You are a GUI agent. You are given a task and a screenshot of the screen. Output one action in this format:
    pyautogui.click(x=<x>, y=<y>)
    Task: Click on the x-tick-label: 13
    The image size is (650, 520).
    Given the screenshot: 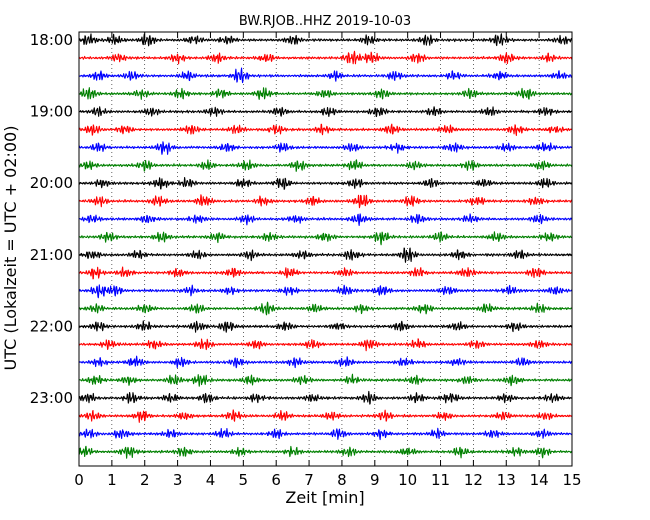 What is the action you would take?
    pyautogui.click(x=506, y=480)
    